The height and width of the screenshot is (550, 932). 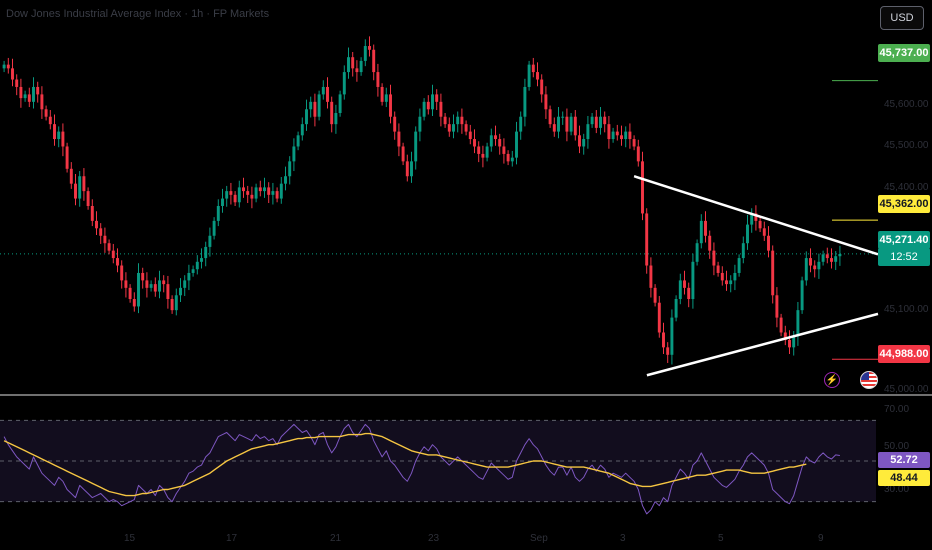 What do you see at coordinates (832, 380) in the screenshot?
I see `lightning-icon: ⚡` at bounding box center [832, 380].